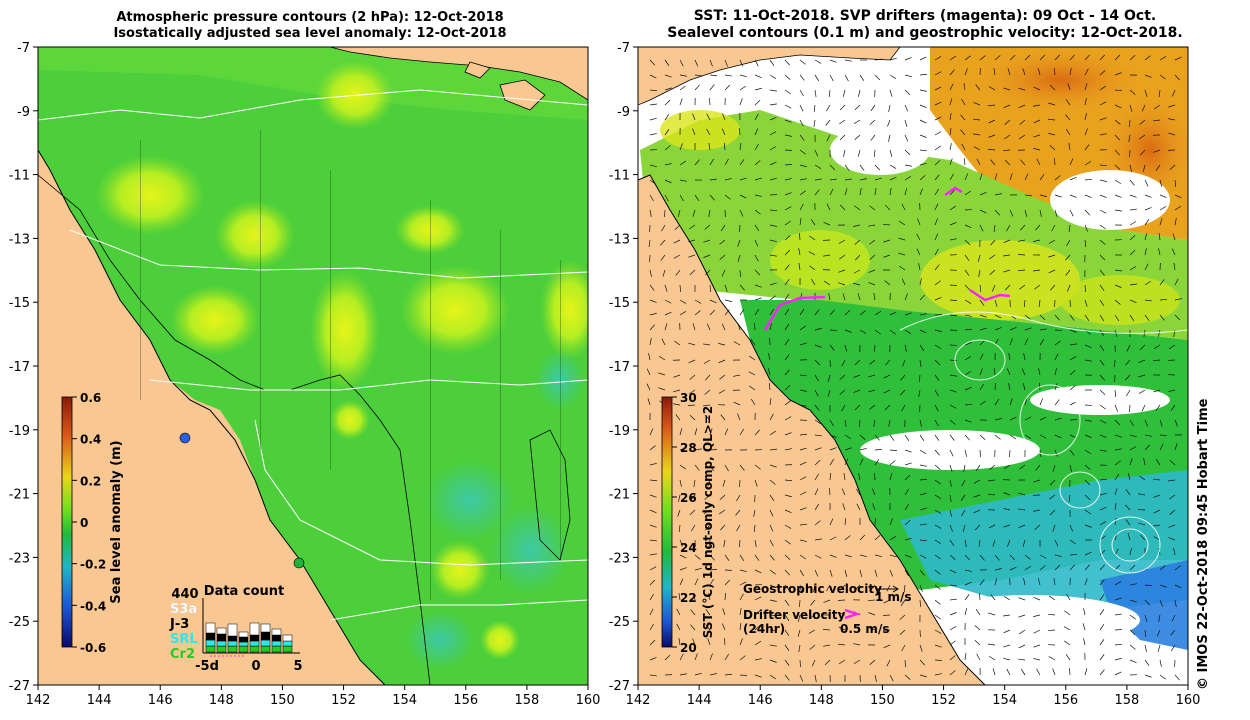 This screenshot has height=720, width=1250. I want to click on y-tick-label: -15, so click(619, 303).